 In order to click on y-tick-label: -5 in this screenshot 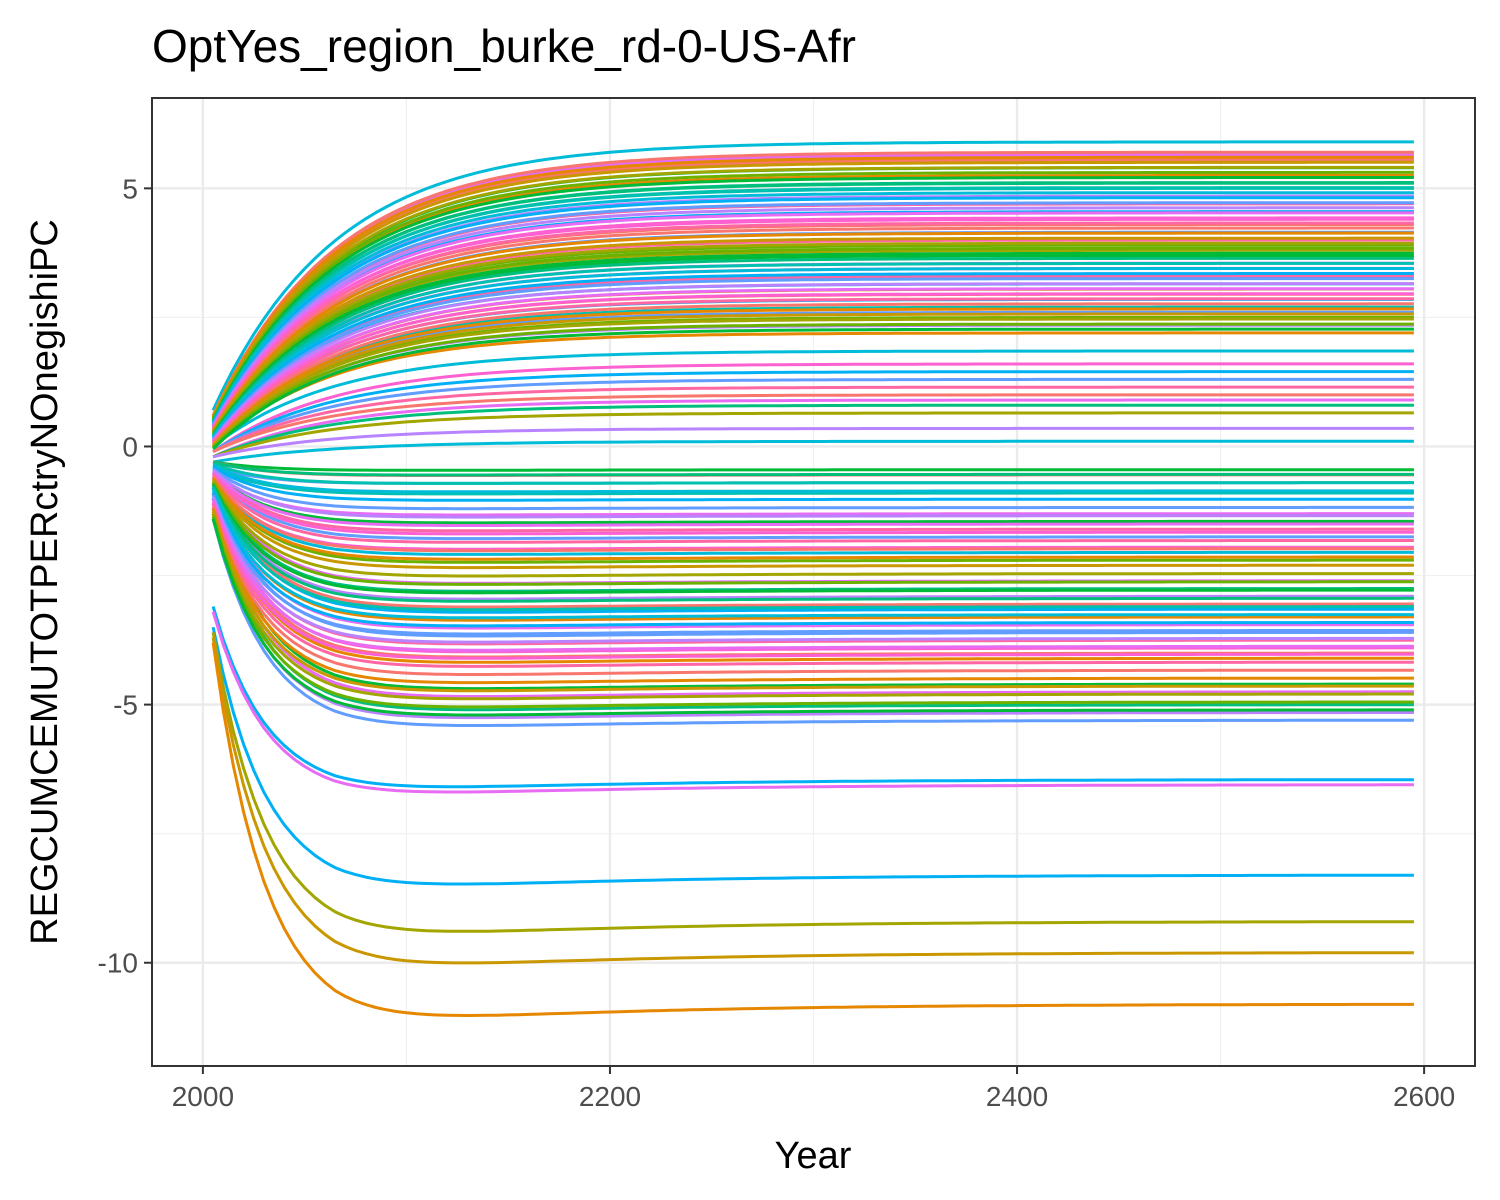, I will do `click(125, 705)`.